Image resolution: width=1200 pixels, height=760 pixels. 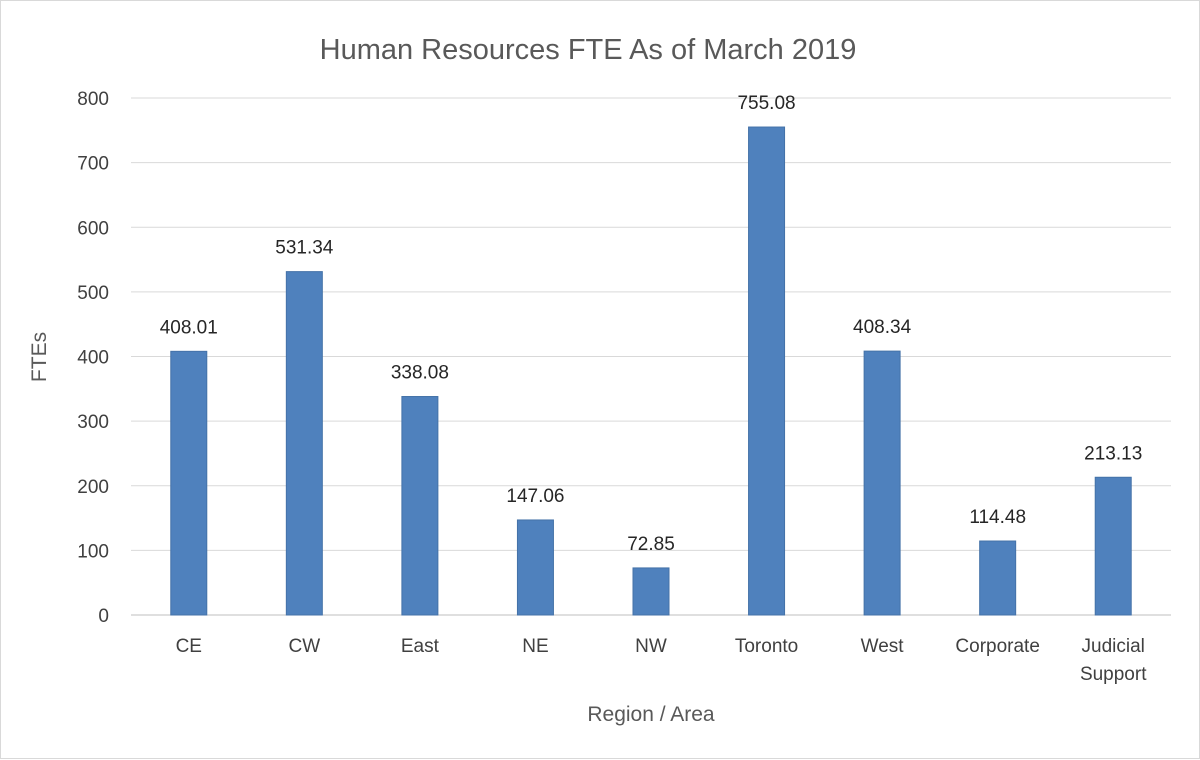 I want to click on data-label: 408.01, so click(x=189, y=327).